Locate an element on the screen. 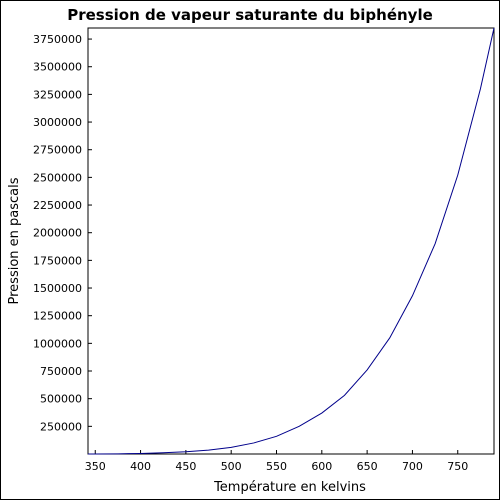 This screenshot has height=500, width=500. y-tick-label: 750000 is located at coordinates (61, 371).